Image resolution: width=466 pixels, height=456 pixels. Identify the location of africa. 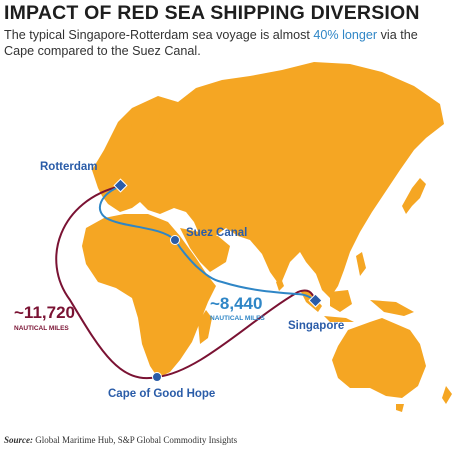
(149, 296).